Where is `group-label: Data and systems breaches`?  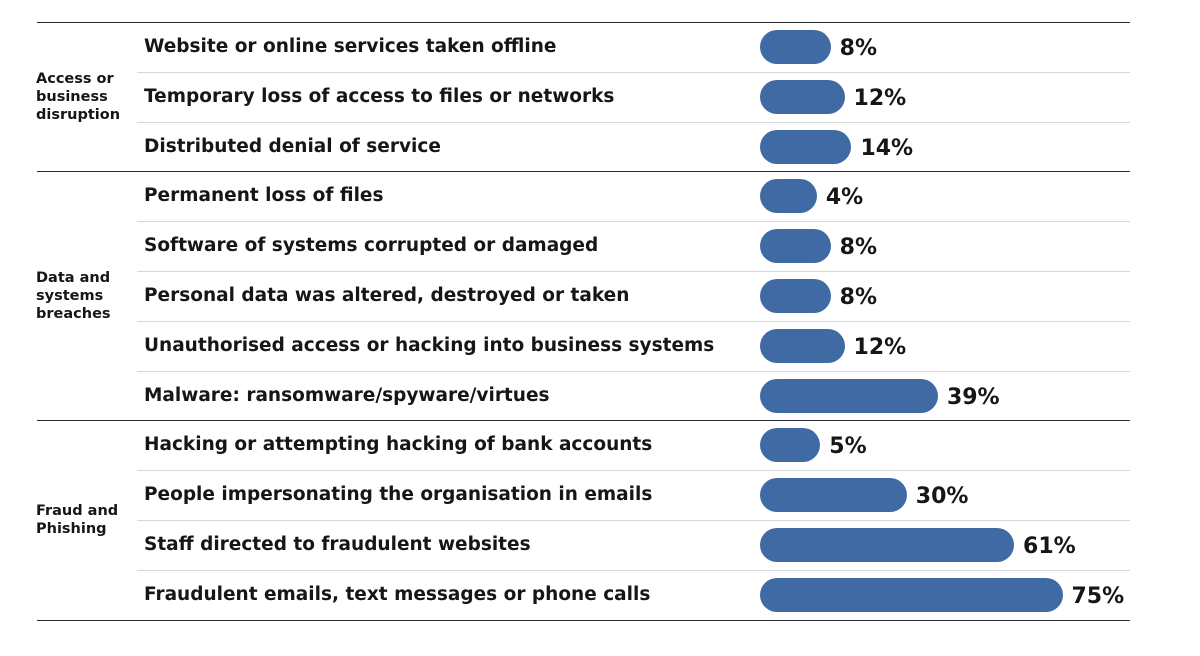
group-label: Data and systems breaches is located at coordinates (73, 295).